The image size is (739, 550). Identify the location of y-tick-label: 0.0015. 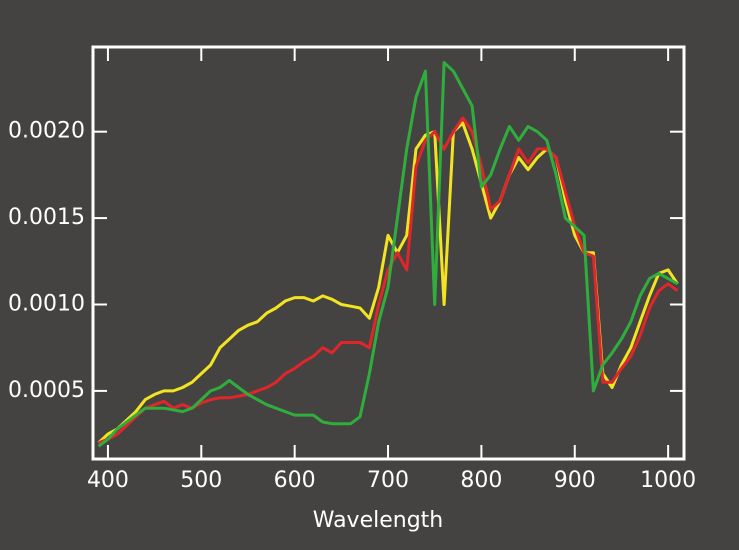
(46, 217).